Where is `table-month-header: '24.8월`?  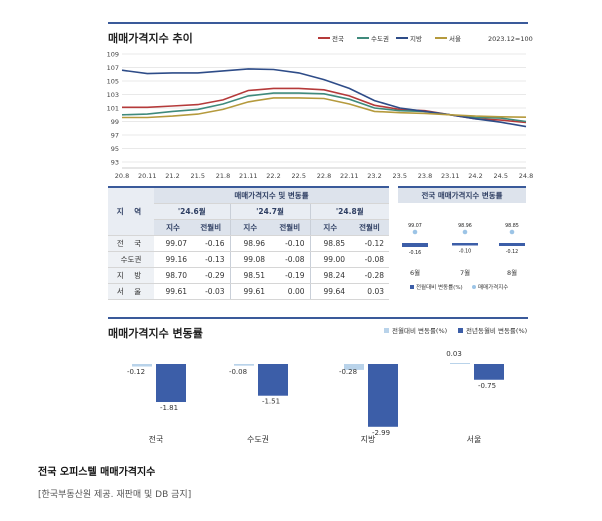 table-month-header: '24.8월 is located at coordinates (349, 211).